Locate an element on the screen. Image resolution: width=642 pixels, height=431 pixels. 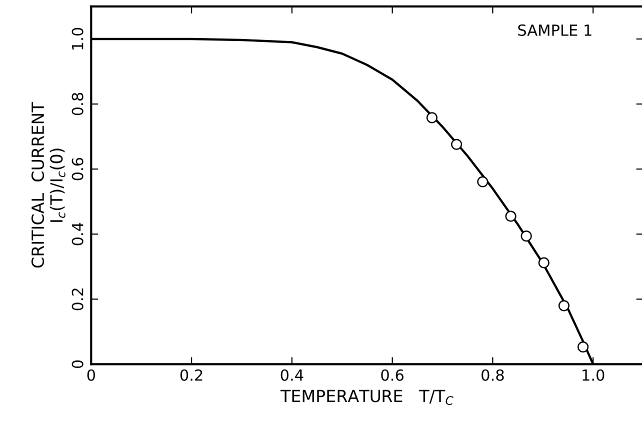
y-tick-label: 0 is located at coordinates (78, 364).